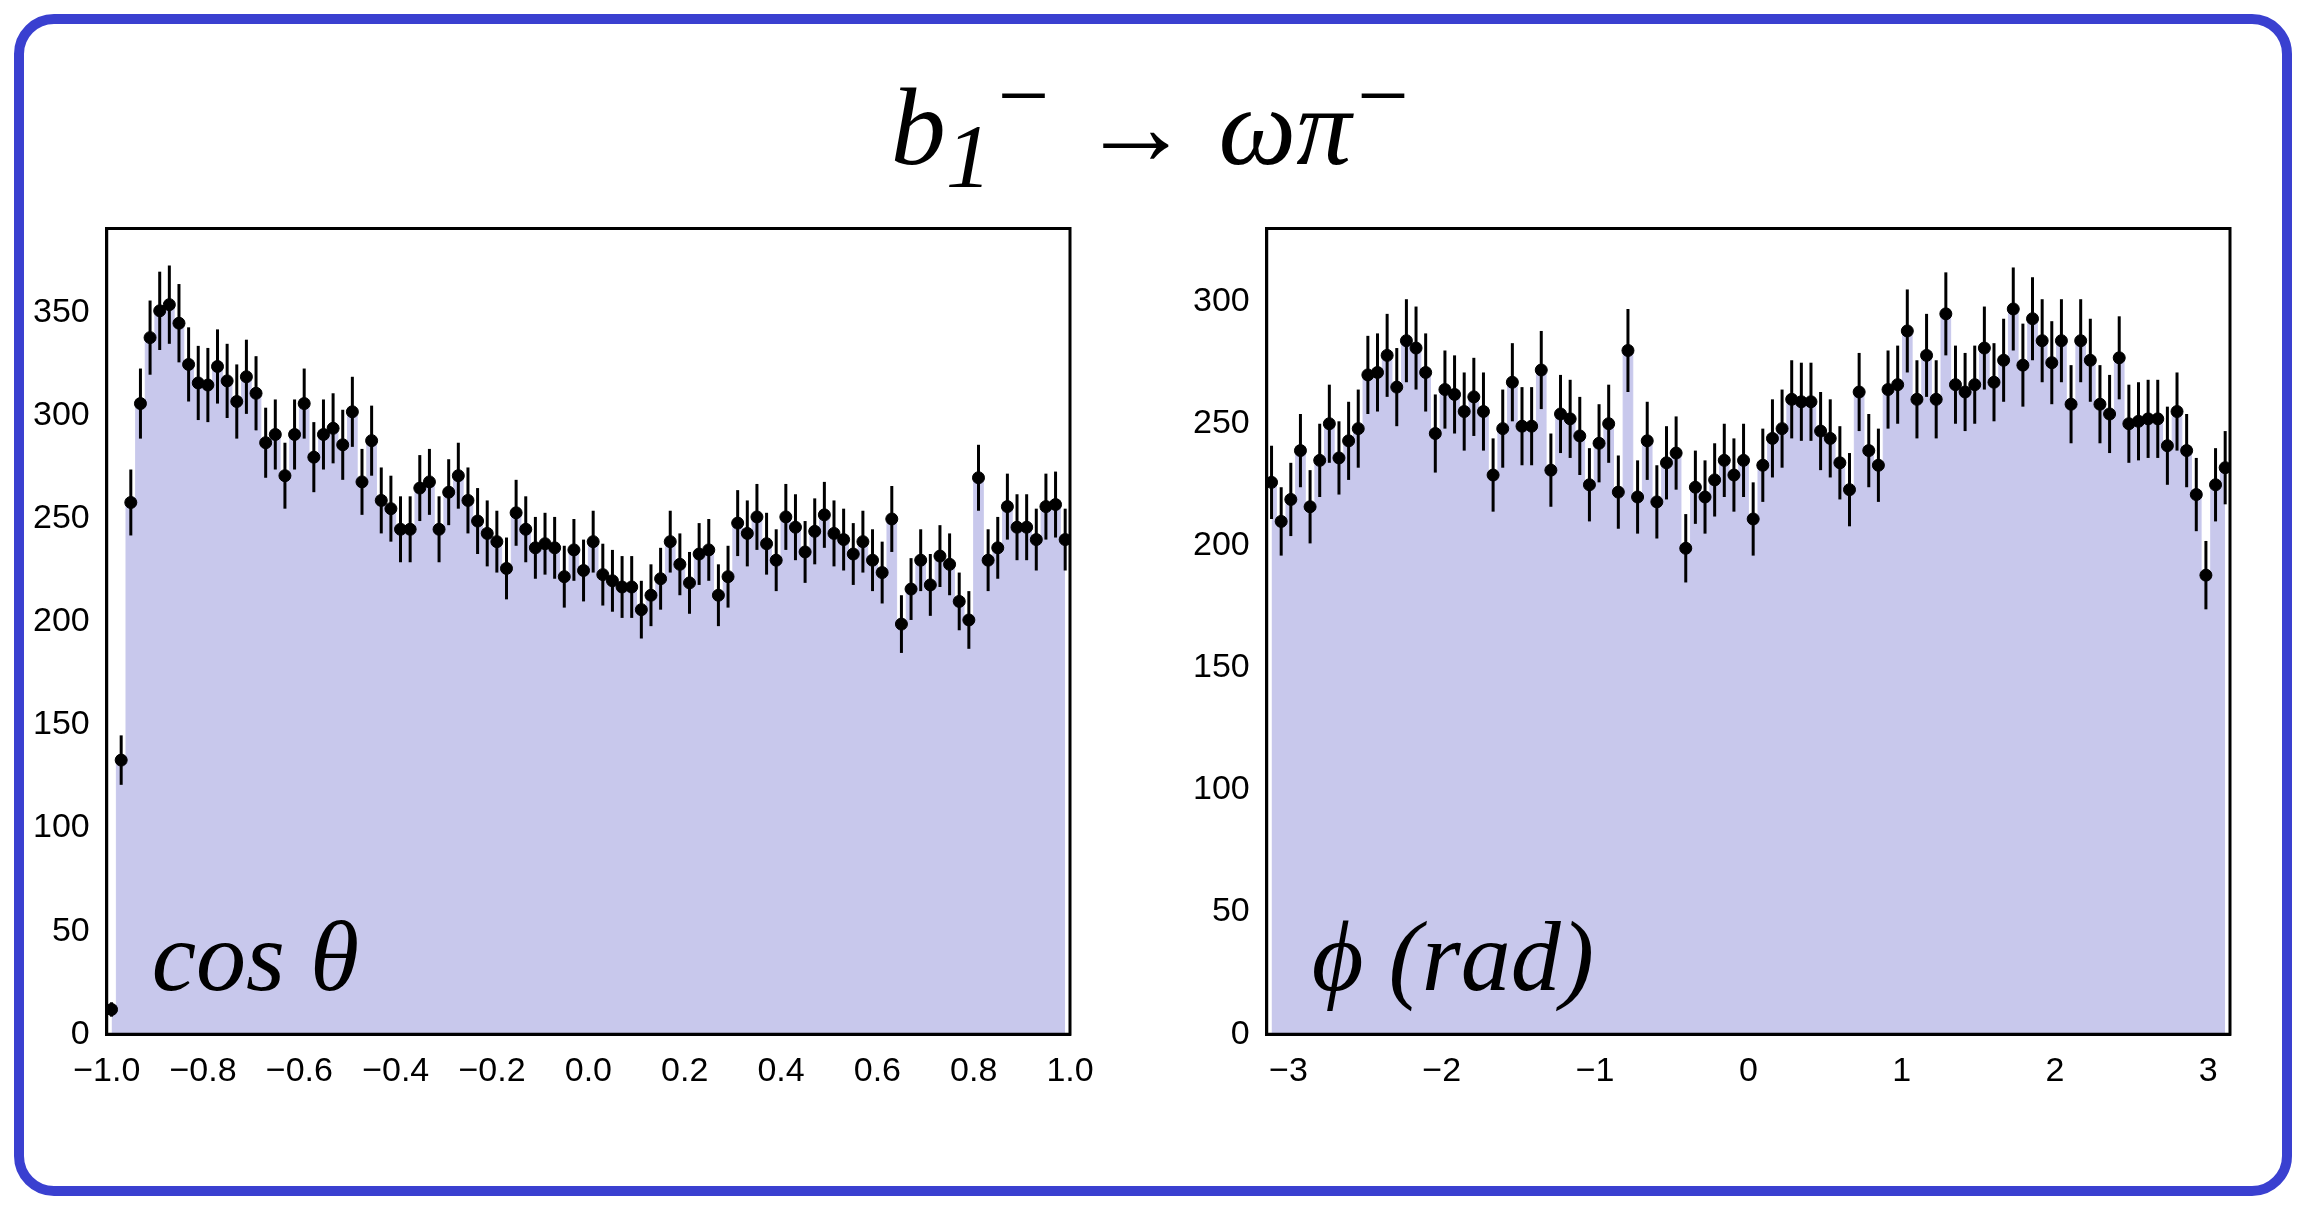 The image size is (2304, 1210). What do you see at coordinates (877, 1068) in the screenshot?
I see `x-tick-label: 0.6` at bounding box center [877, 1068].